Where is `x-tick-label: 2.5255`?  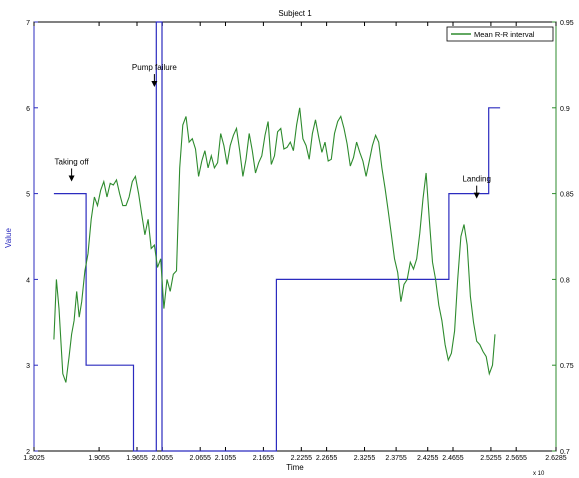 x-tick-label: 2.5255 is located at coordinates (491, 458).